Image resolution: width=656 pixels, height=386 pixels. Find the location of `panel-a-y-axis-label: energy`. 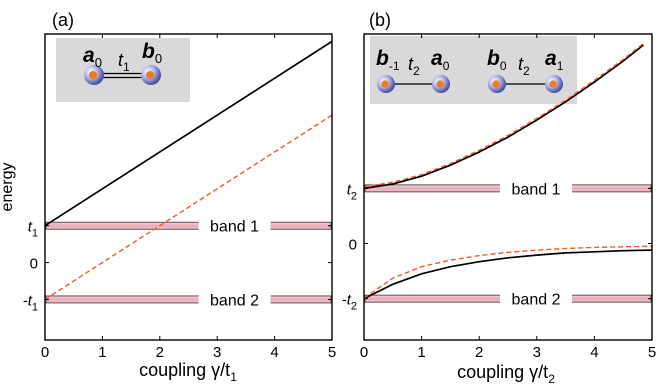

panel-a-y-axis-label: energy is located at coordinates (8, 187).